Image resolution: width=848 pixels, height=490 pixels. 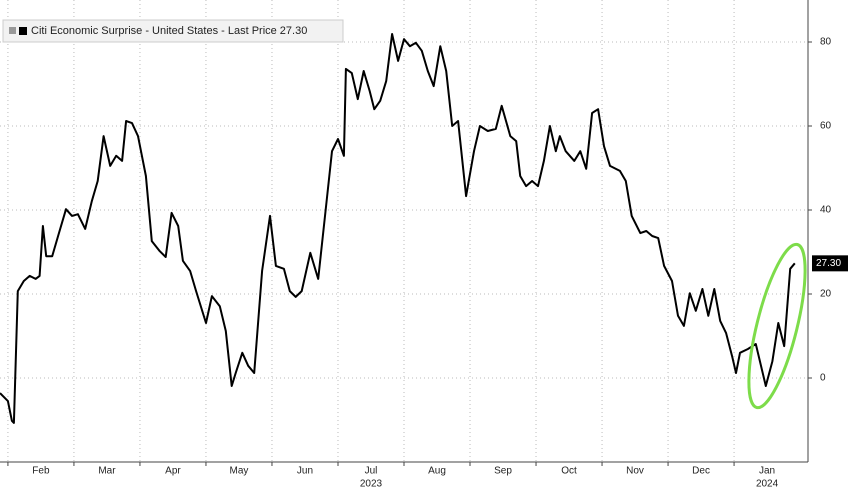 I want to click on x-tick-label: Jul, so click(x=371, y=471).